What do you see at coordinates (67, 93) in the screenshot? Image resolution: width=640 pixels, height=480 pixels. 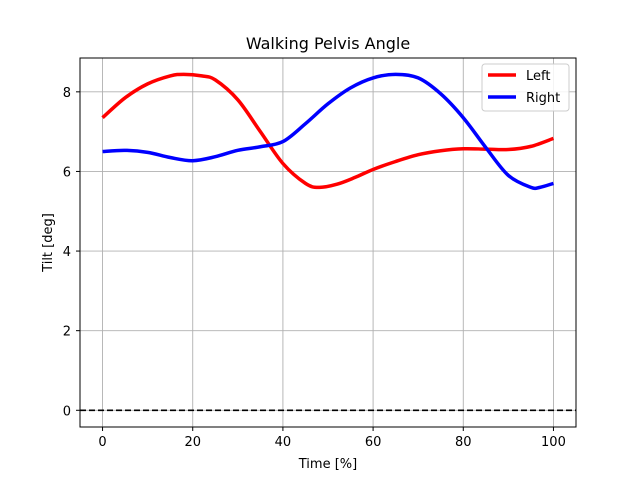 I see `y-tick-label: 8` at bounding box center [67, 93].